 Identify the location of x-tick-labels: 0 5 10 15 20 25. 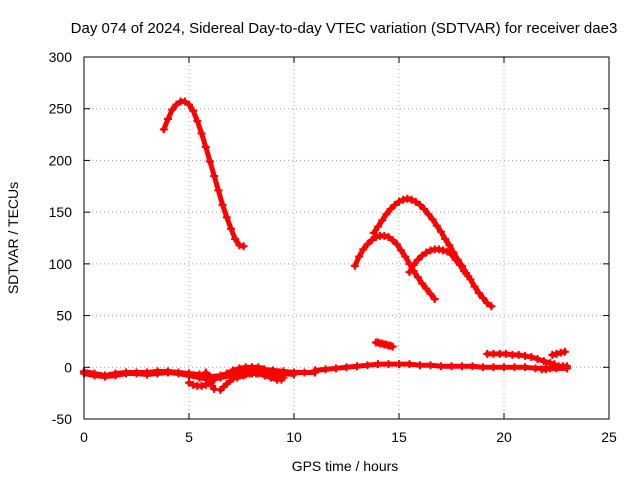
(348, 437).